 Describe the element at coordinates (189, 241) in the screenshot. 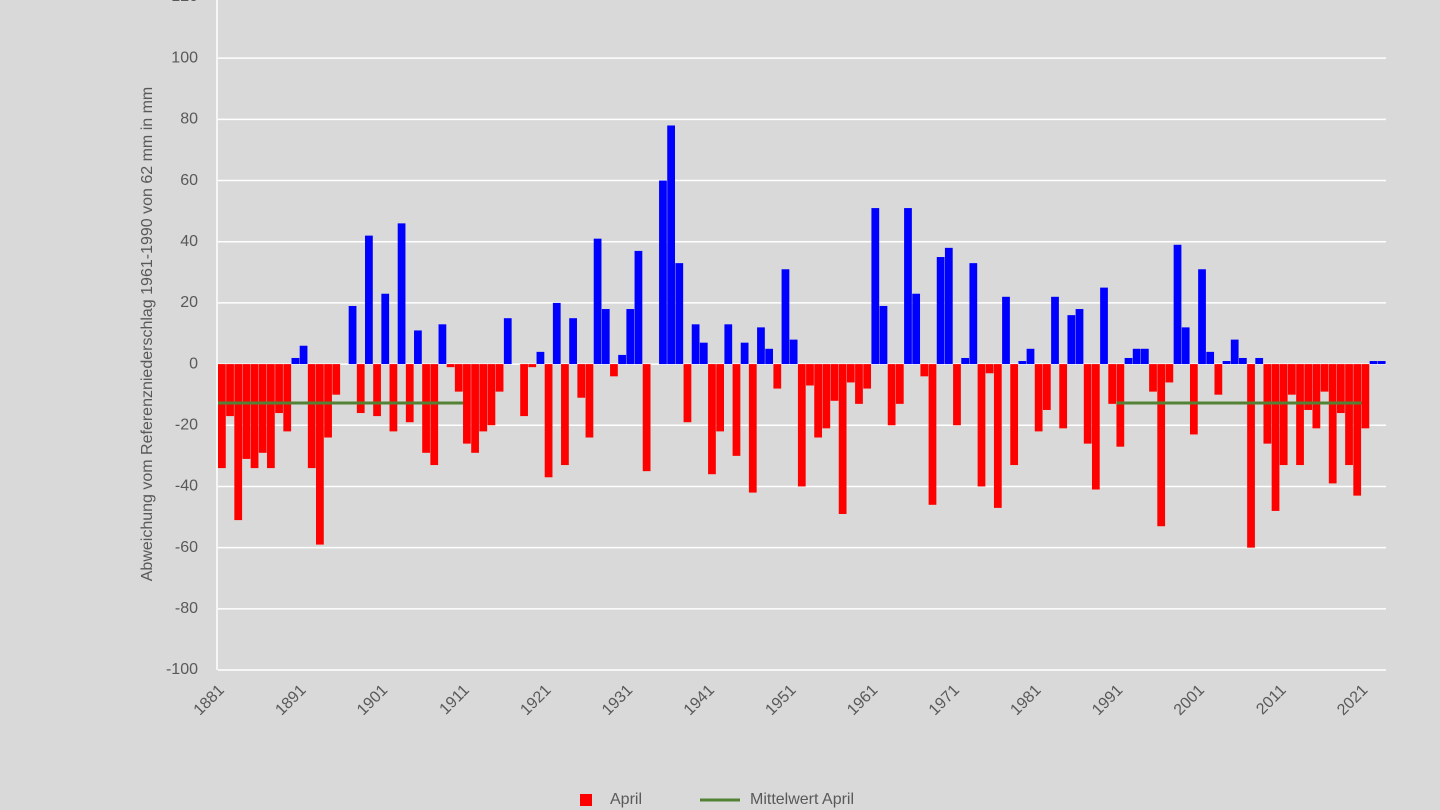

I see `y-tick-label: 40` at that location.